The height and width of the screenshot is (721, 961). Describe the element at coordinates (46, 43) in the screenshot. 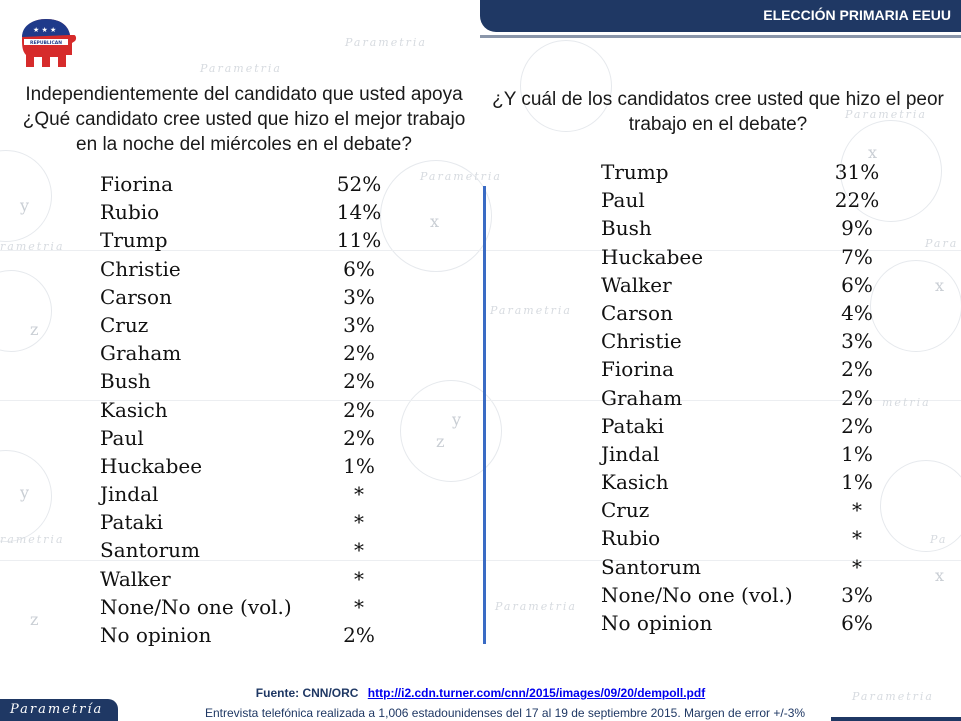

I see `svg-text: REPUBLICAN` at that location.